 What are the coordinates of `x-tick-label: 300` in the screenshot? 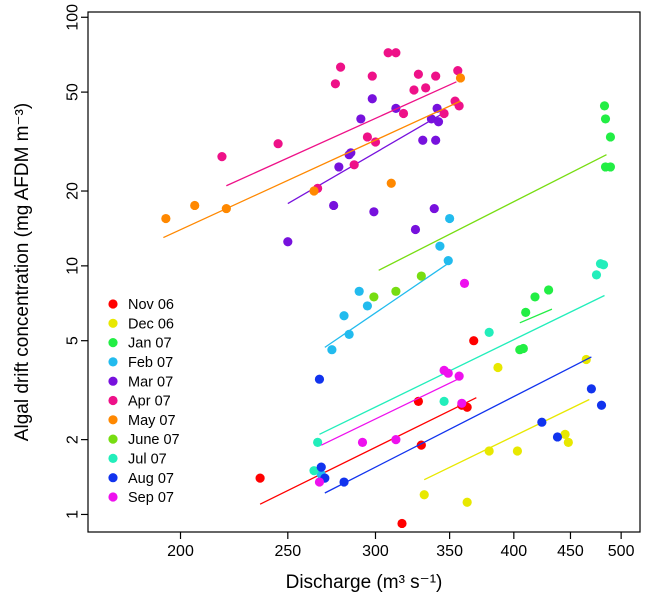 It's located at (375, 551).